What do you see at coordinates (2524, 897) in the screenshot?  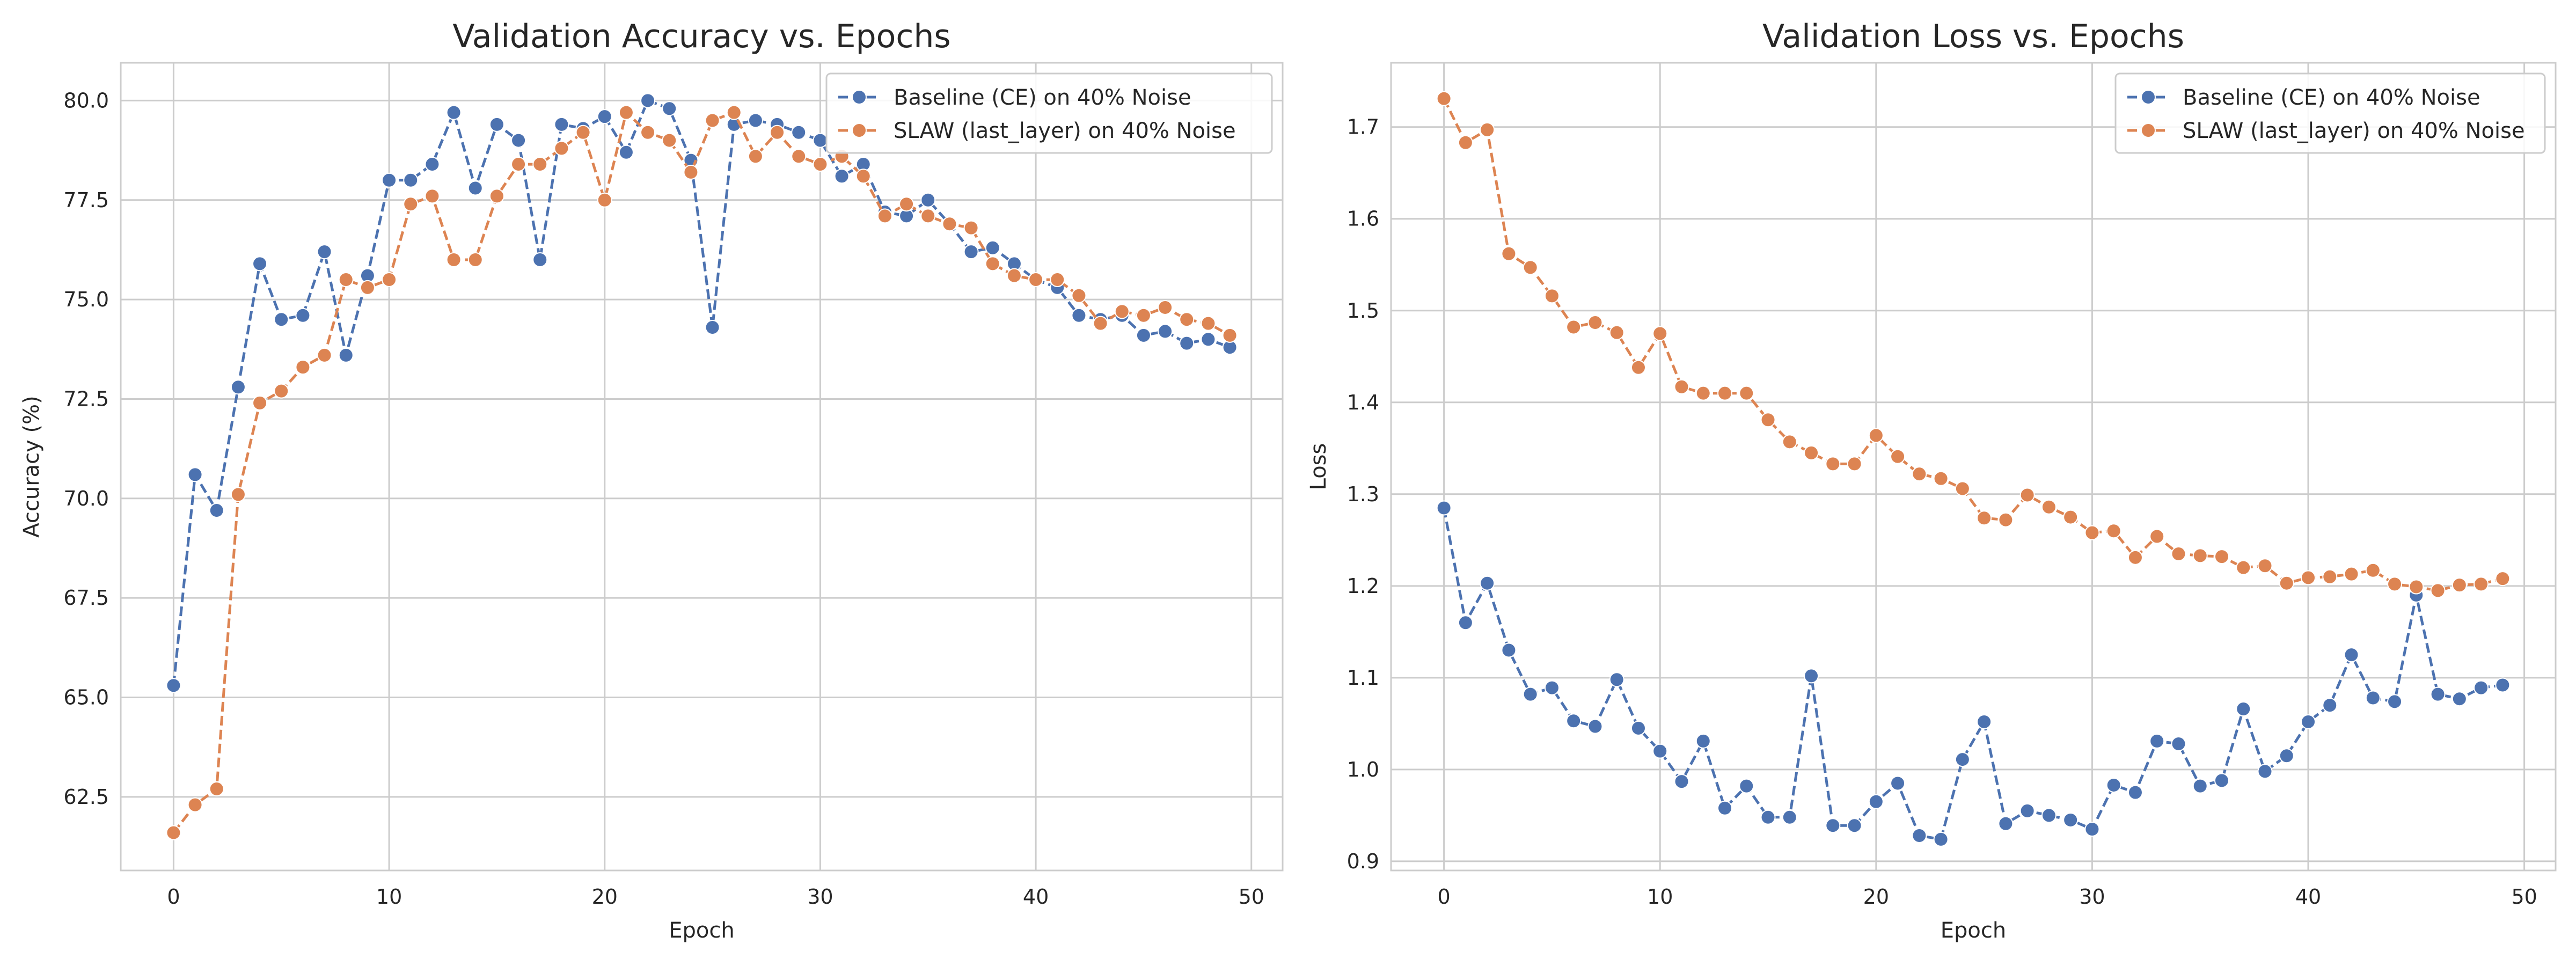 I see `x-tick-label: 50` at bounding box center [2524, 897].